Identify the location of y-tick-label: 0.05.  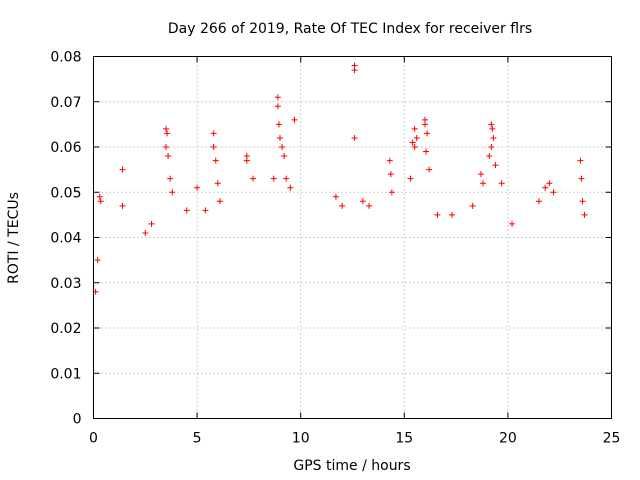
(65, 193).